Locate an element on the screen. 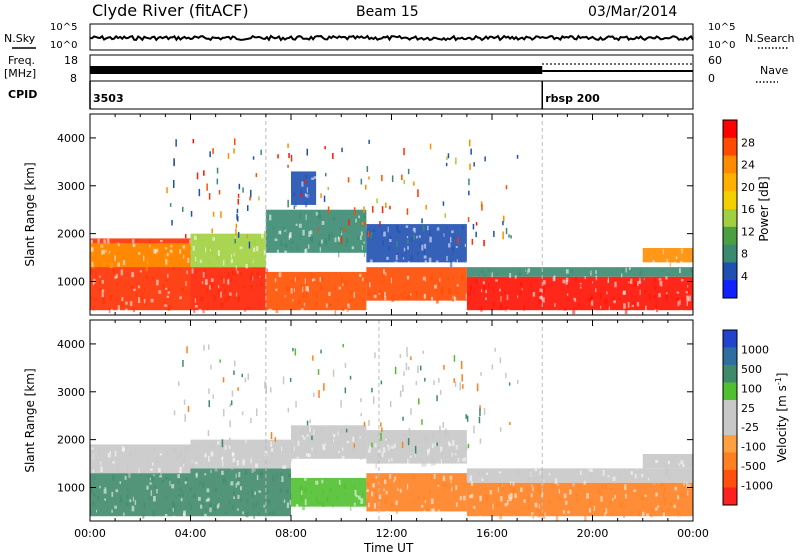 The height and width of the screenshot is (554, 800). colorbar-tick-label: 25 is located at coordinates (748, 408).